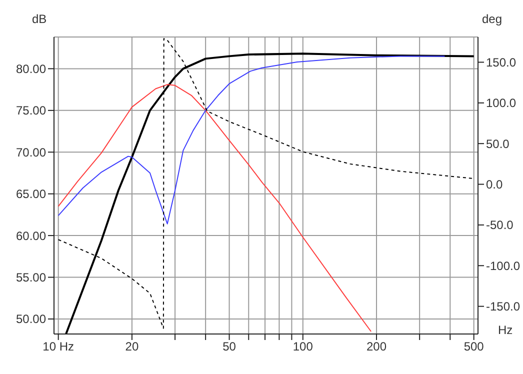  What do you see at coordinates (31, 111) in the screenshot?
I see `y-tick-label: 75.00` at bounding box center [31, 111].